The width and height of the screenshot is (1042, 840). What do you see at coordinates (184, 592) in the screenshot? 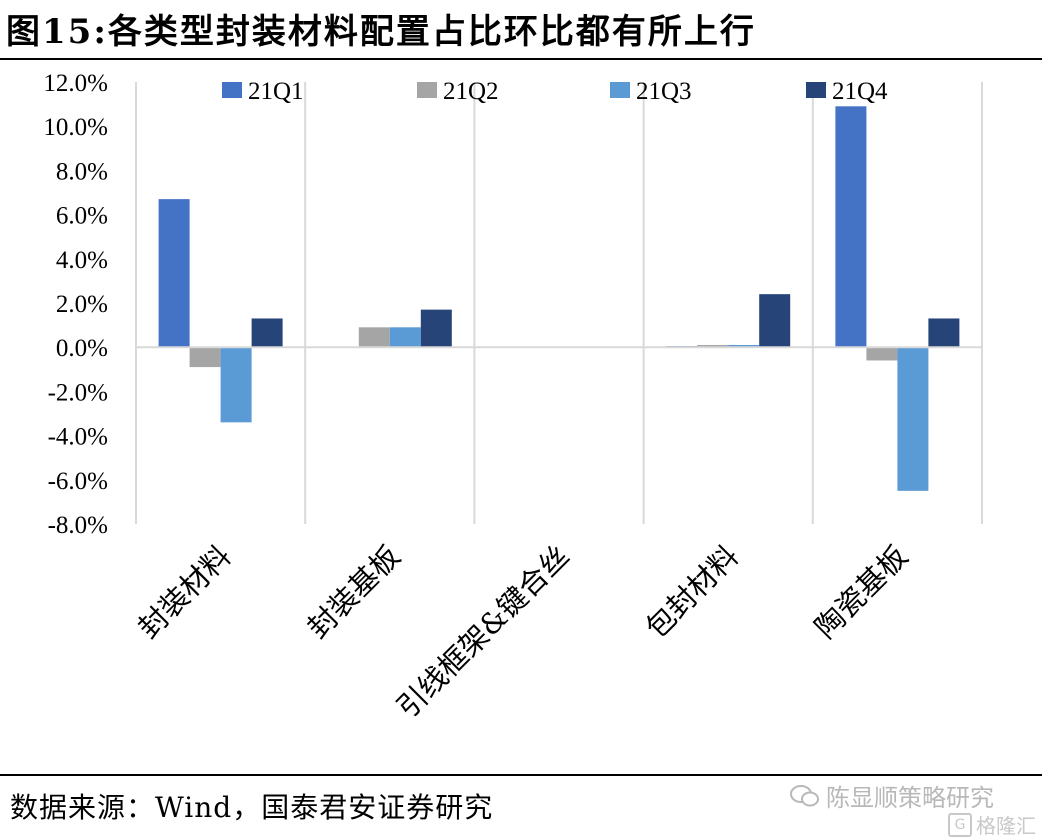
I see `x-tick-label: 封装材料` at bounding box center [184, 592].